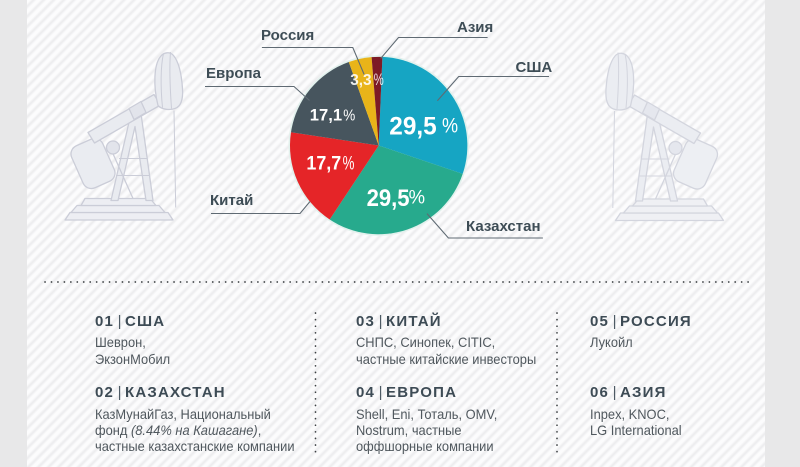 This screenshot has height=467, width=800. Describe the element at coordinates (326, 115) in the screenshot. I see `svg-text: 17,1` at that location.